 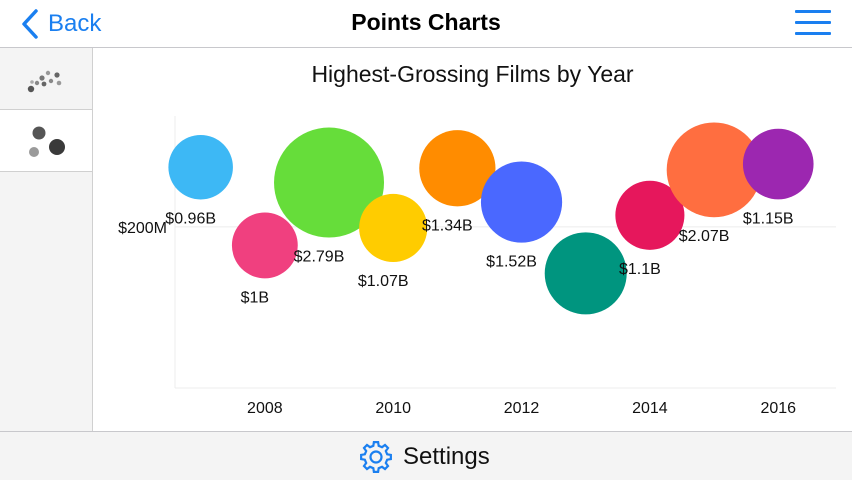 I want to click on chart-title: Highest-Grossing Films by Year, so click(x=472, y=74).